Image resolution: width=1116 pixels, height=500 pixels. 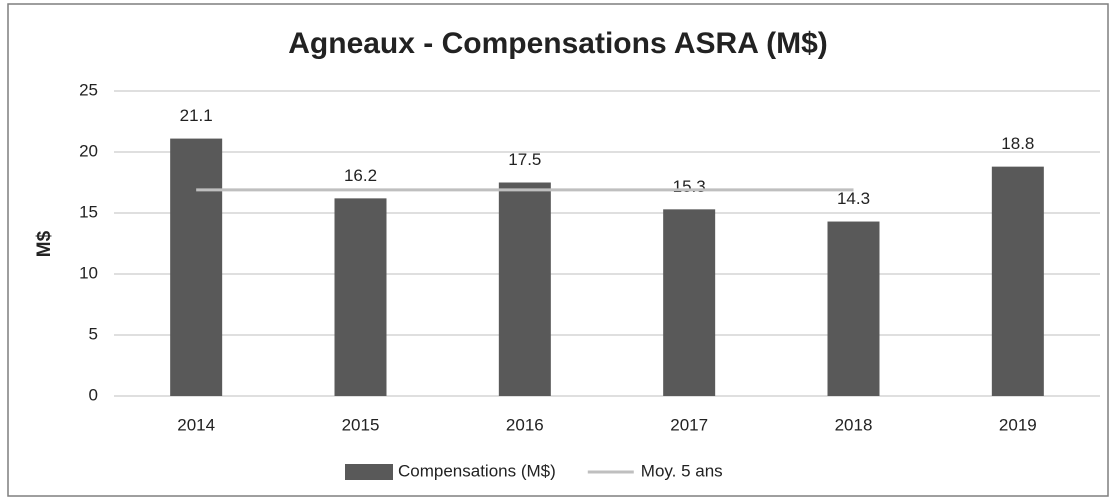 I want to click on legend-label: Compensations (M$), so click(x=477, y=470).